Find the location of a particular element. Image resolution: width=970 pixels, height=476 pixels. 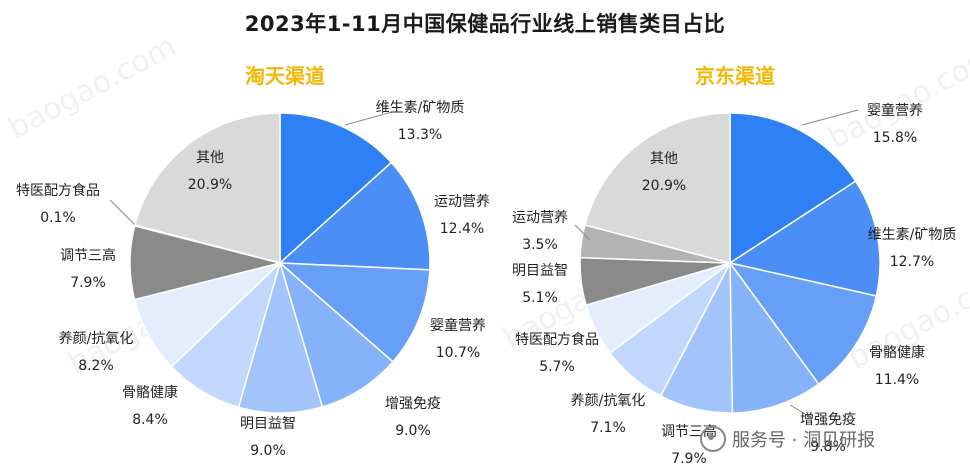

footer-brand: 服务号 · 洞见研报 is located at coordinates (787, 439).